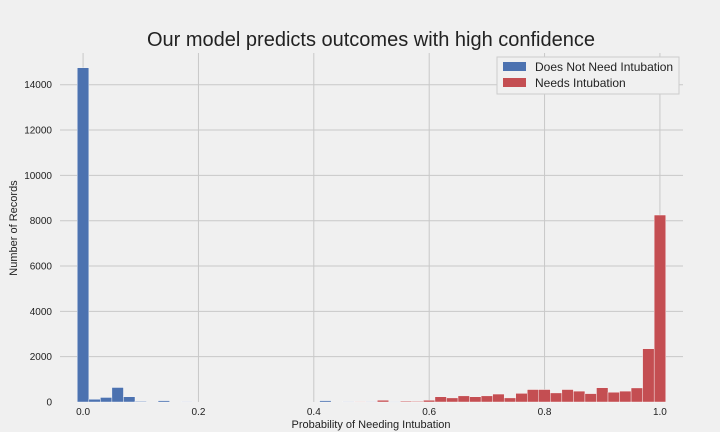 This screenshot has height=432, width=720. What do you see at coordinates (660, 412) in the screenshot?
I see `x-tick-label: 1.0` at bounding box center [660, 412].